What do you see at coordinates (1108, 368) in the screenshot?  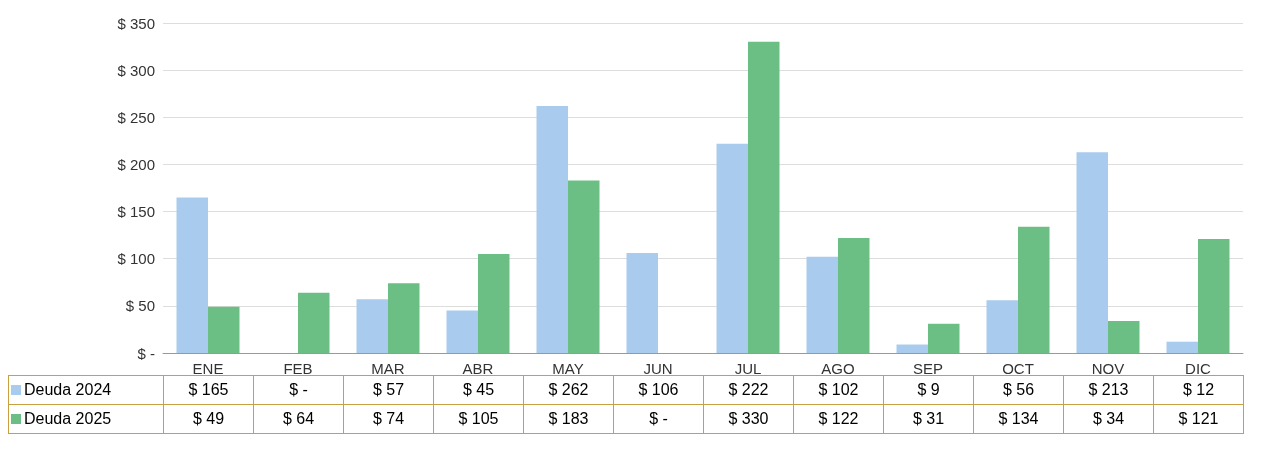 I see `x-tick-label: NOV` at bounding box center [1108, 368].